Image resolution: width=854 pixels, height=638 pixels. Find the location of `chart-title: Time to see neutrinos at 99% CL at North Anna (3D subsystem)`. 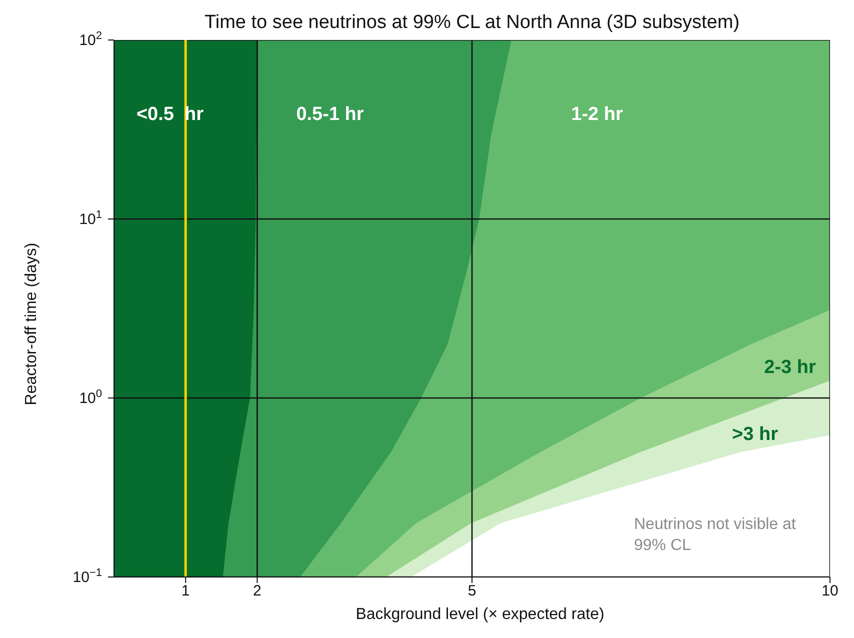

chart-title: Time to see neutrinos at 99% CL at North Anna (3D subsystem) is located at coordinates (472, 23).